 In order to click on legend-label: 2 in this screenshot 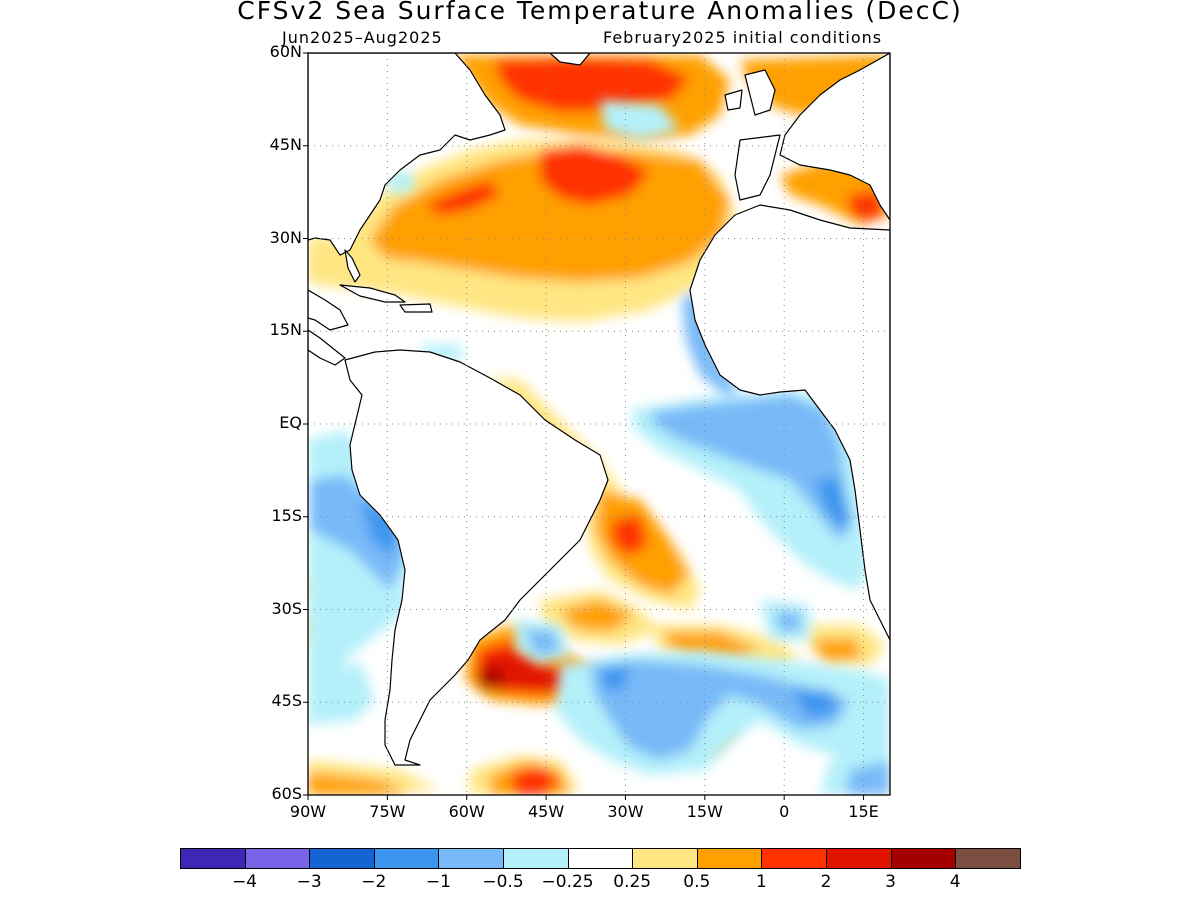, I will do `click(826, 882)`.